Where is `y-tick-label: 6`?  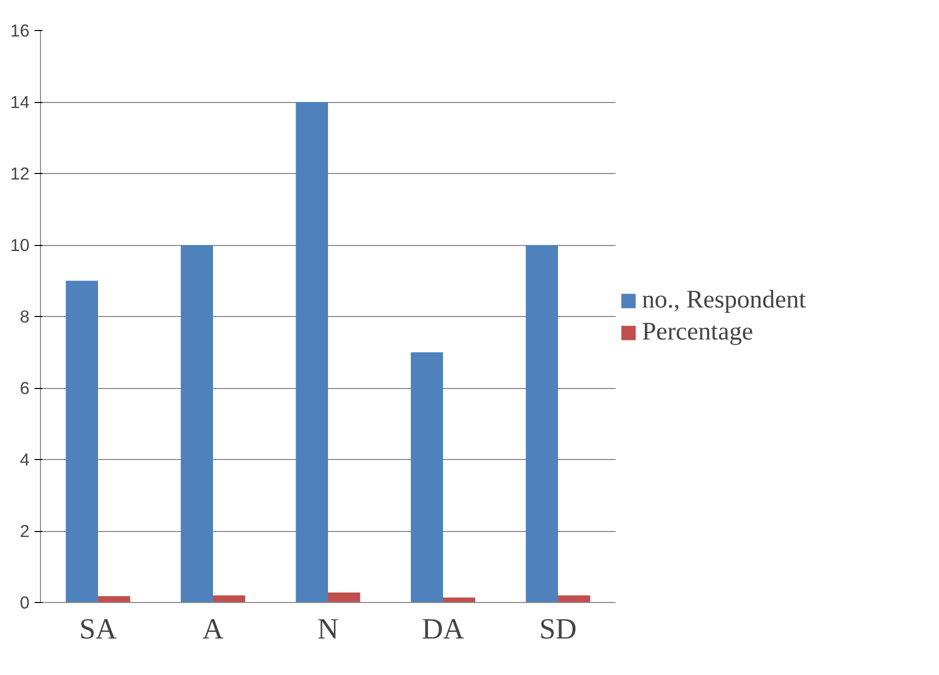
y-tick-label: 6 is located at coordinates (25, 388).